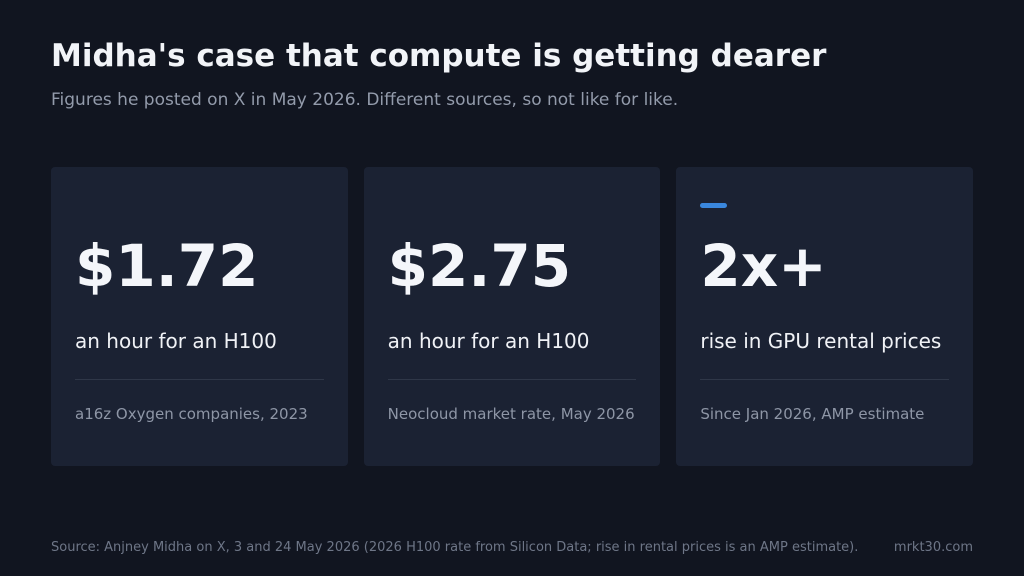 Image resolution: width=1024 pixels, height=576 pixels. I want to click on stat-value: 2x+, so click(763, 266).